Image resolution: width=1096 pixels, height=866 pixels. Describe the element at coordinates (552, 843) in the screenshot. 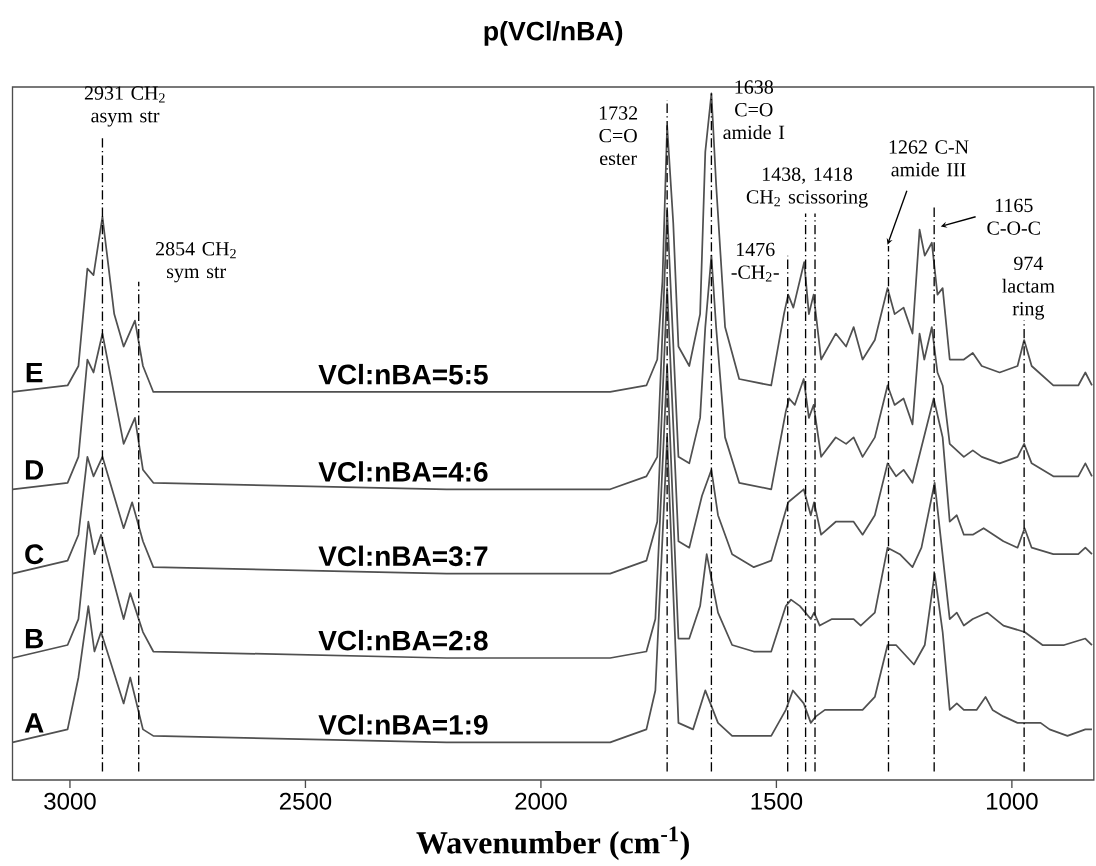

I see `x-axis-title: Wavenumber (cm$^{-1}$)` at that location.